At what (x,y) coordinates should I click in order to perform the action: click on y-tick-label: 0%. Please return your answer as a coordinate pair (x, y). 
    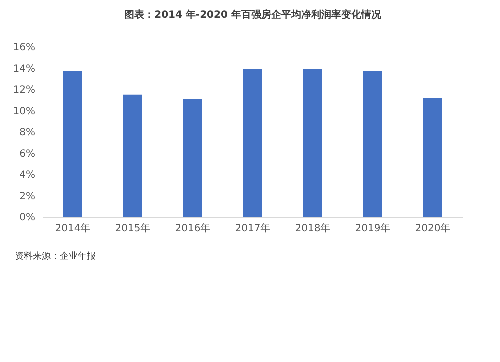
    Looking at the image, I should click on (28, 218).